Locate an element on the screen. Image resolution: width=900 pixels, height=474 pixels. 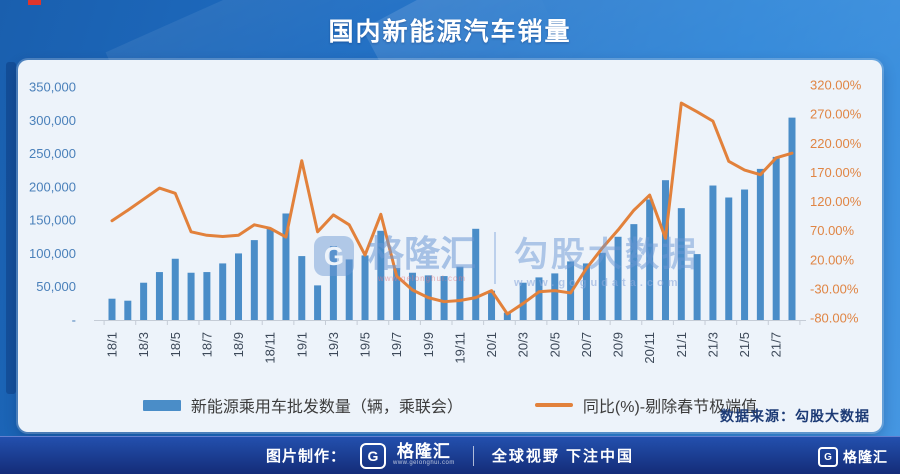
bar-18/3 is located at coordinates (144, 301).